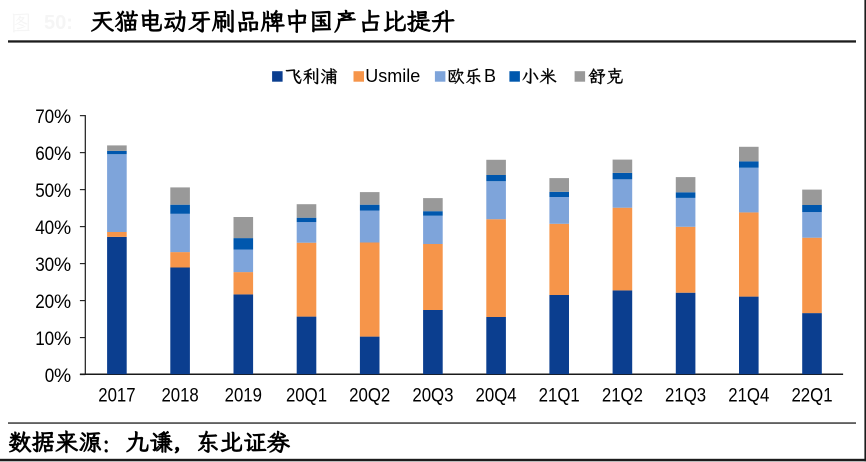  What do you see at coordinates (44, 265) in the screenshot?
I see `svg-text: 30` at bounding box center [44, 265].